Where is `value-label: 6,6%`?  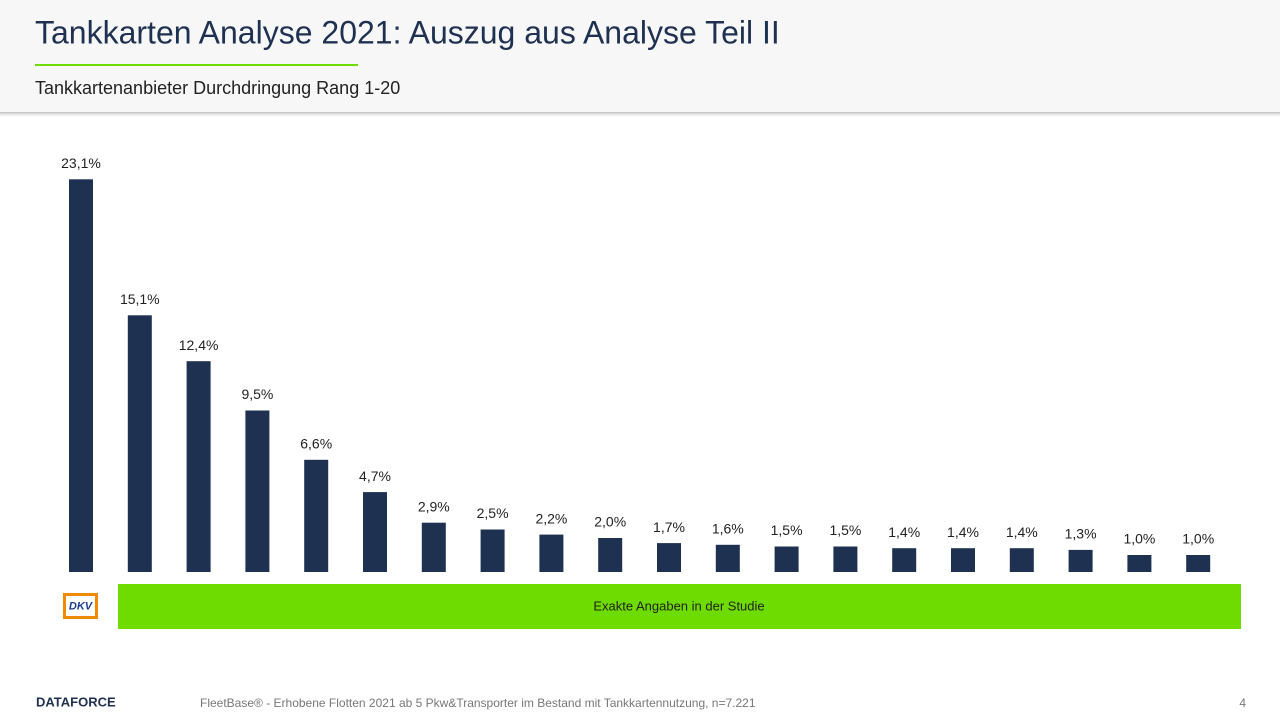
value-label: 6,6% is located at coordinates (316, 444).